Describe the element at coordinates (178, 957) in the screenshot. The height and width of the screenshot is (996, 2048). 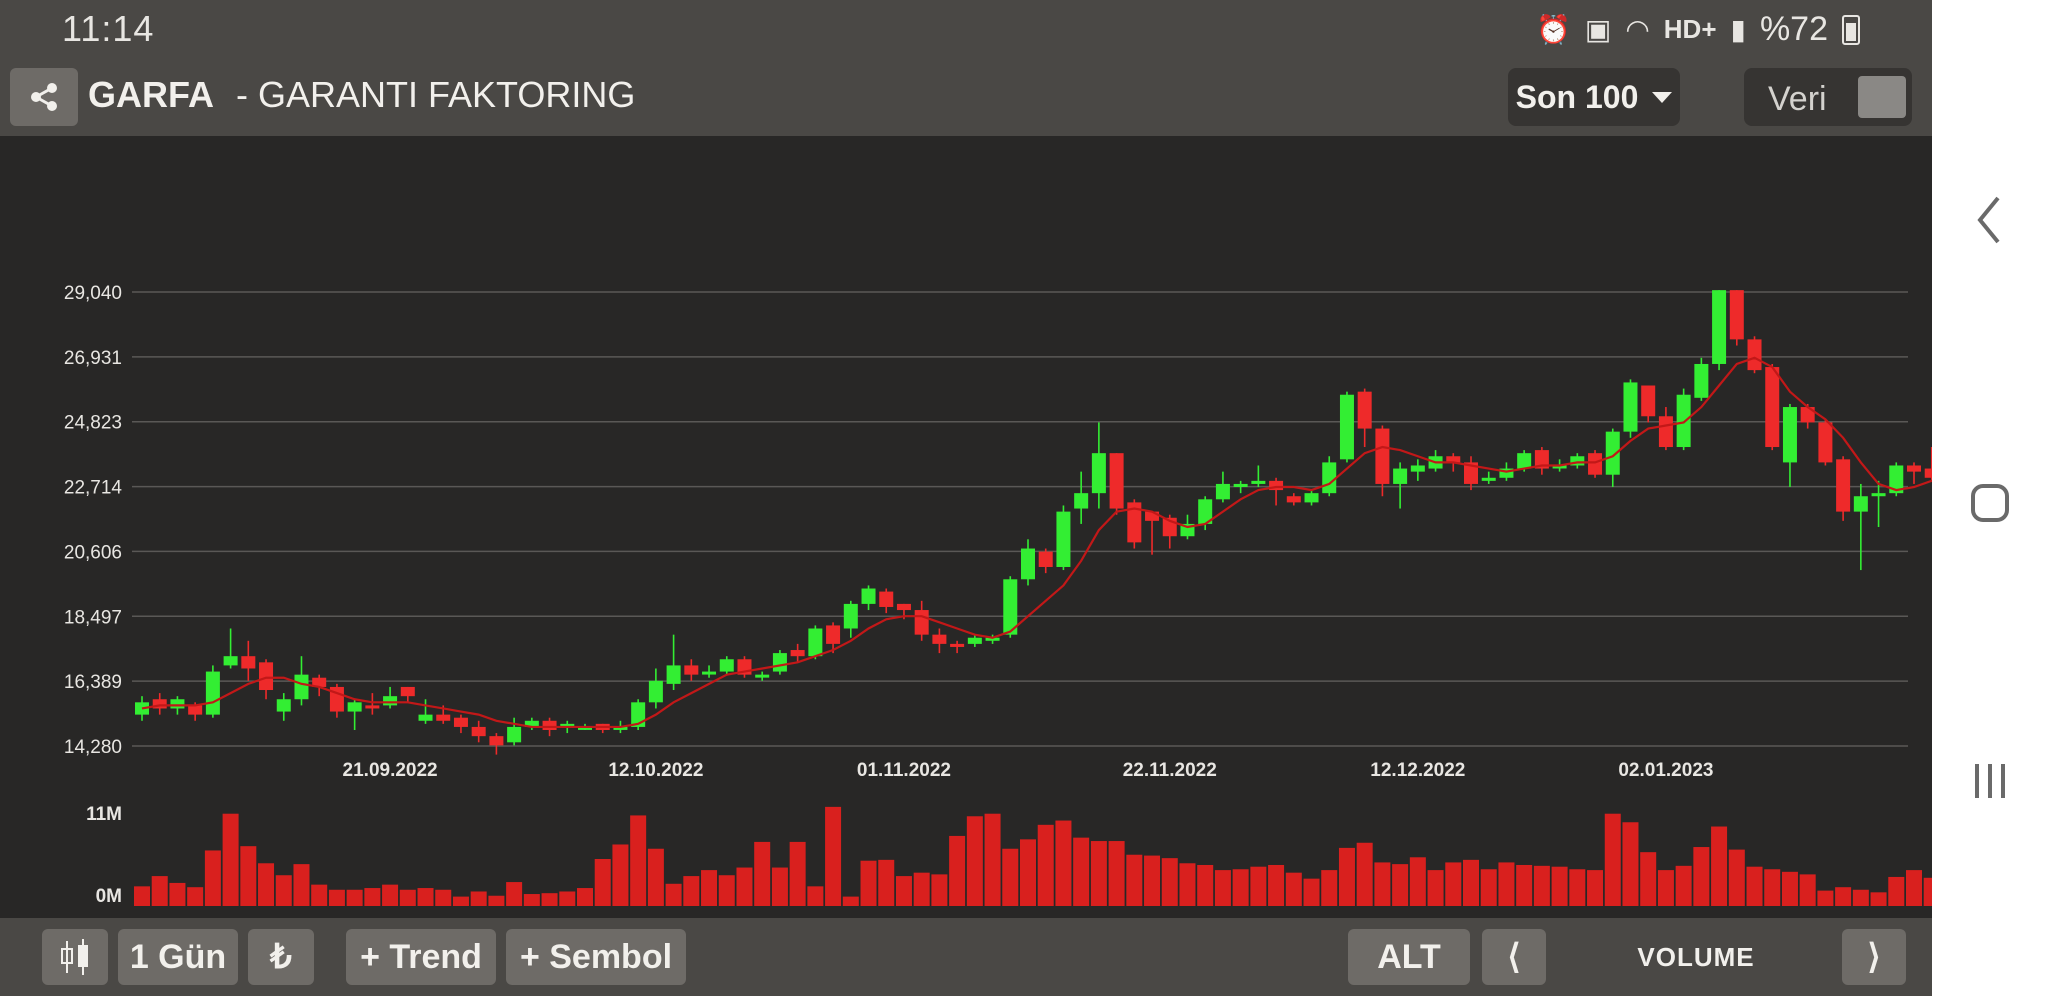
I see `interval-button: 1 Gün` at that location.